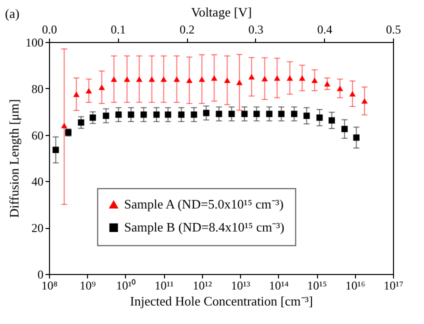  What do you see at coordinates (393, 29) in the screenshot?
I see `x2-tick-label: 0.5` at bounding box center [393, 29].